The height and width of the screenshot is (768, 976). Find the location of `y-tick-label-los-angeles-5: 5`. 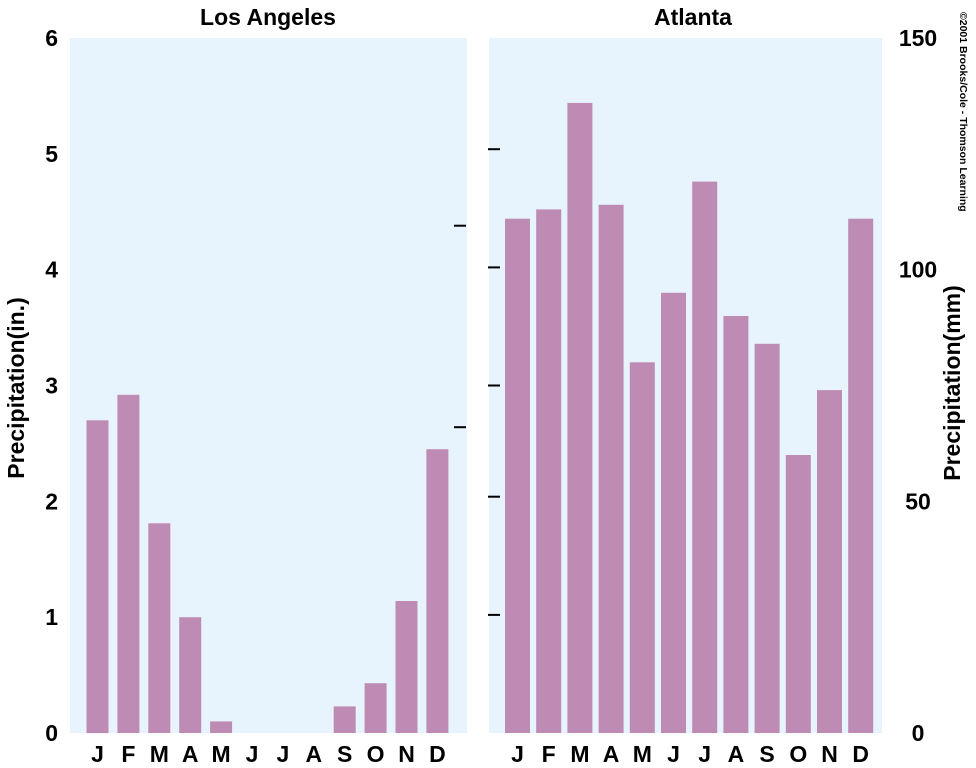

y-tick-label-los-angeles-5: 5 is located at coordinates (51, 154).